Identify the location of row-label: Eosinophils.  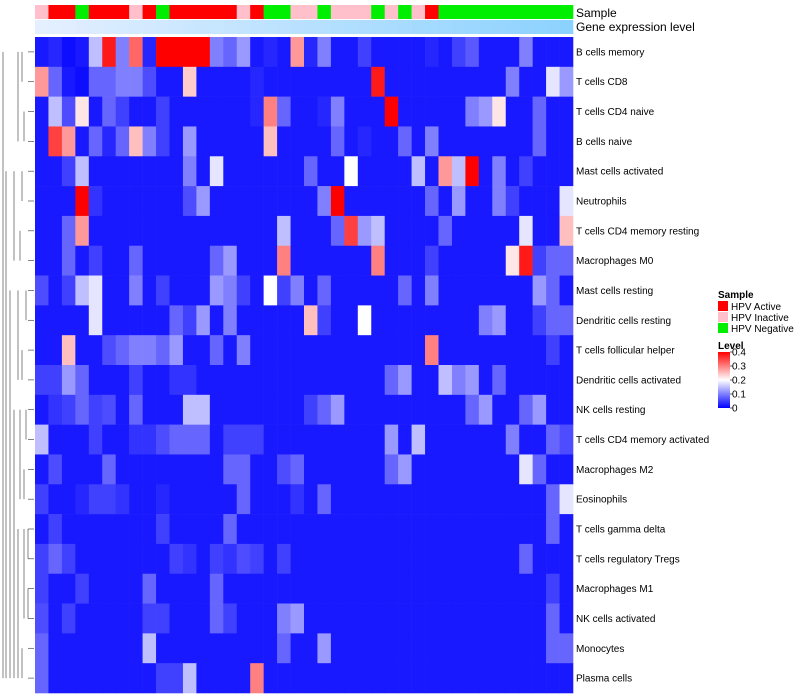
(601, 500).